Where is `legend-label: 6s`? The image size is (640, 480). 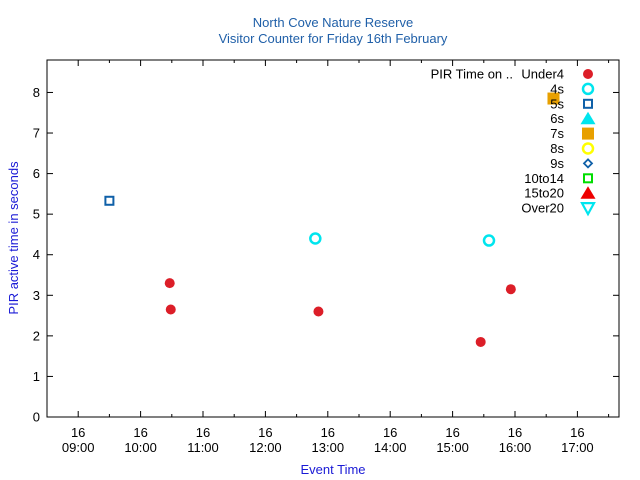 legend-label: 6s is located at coordinates (557, 118).